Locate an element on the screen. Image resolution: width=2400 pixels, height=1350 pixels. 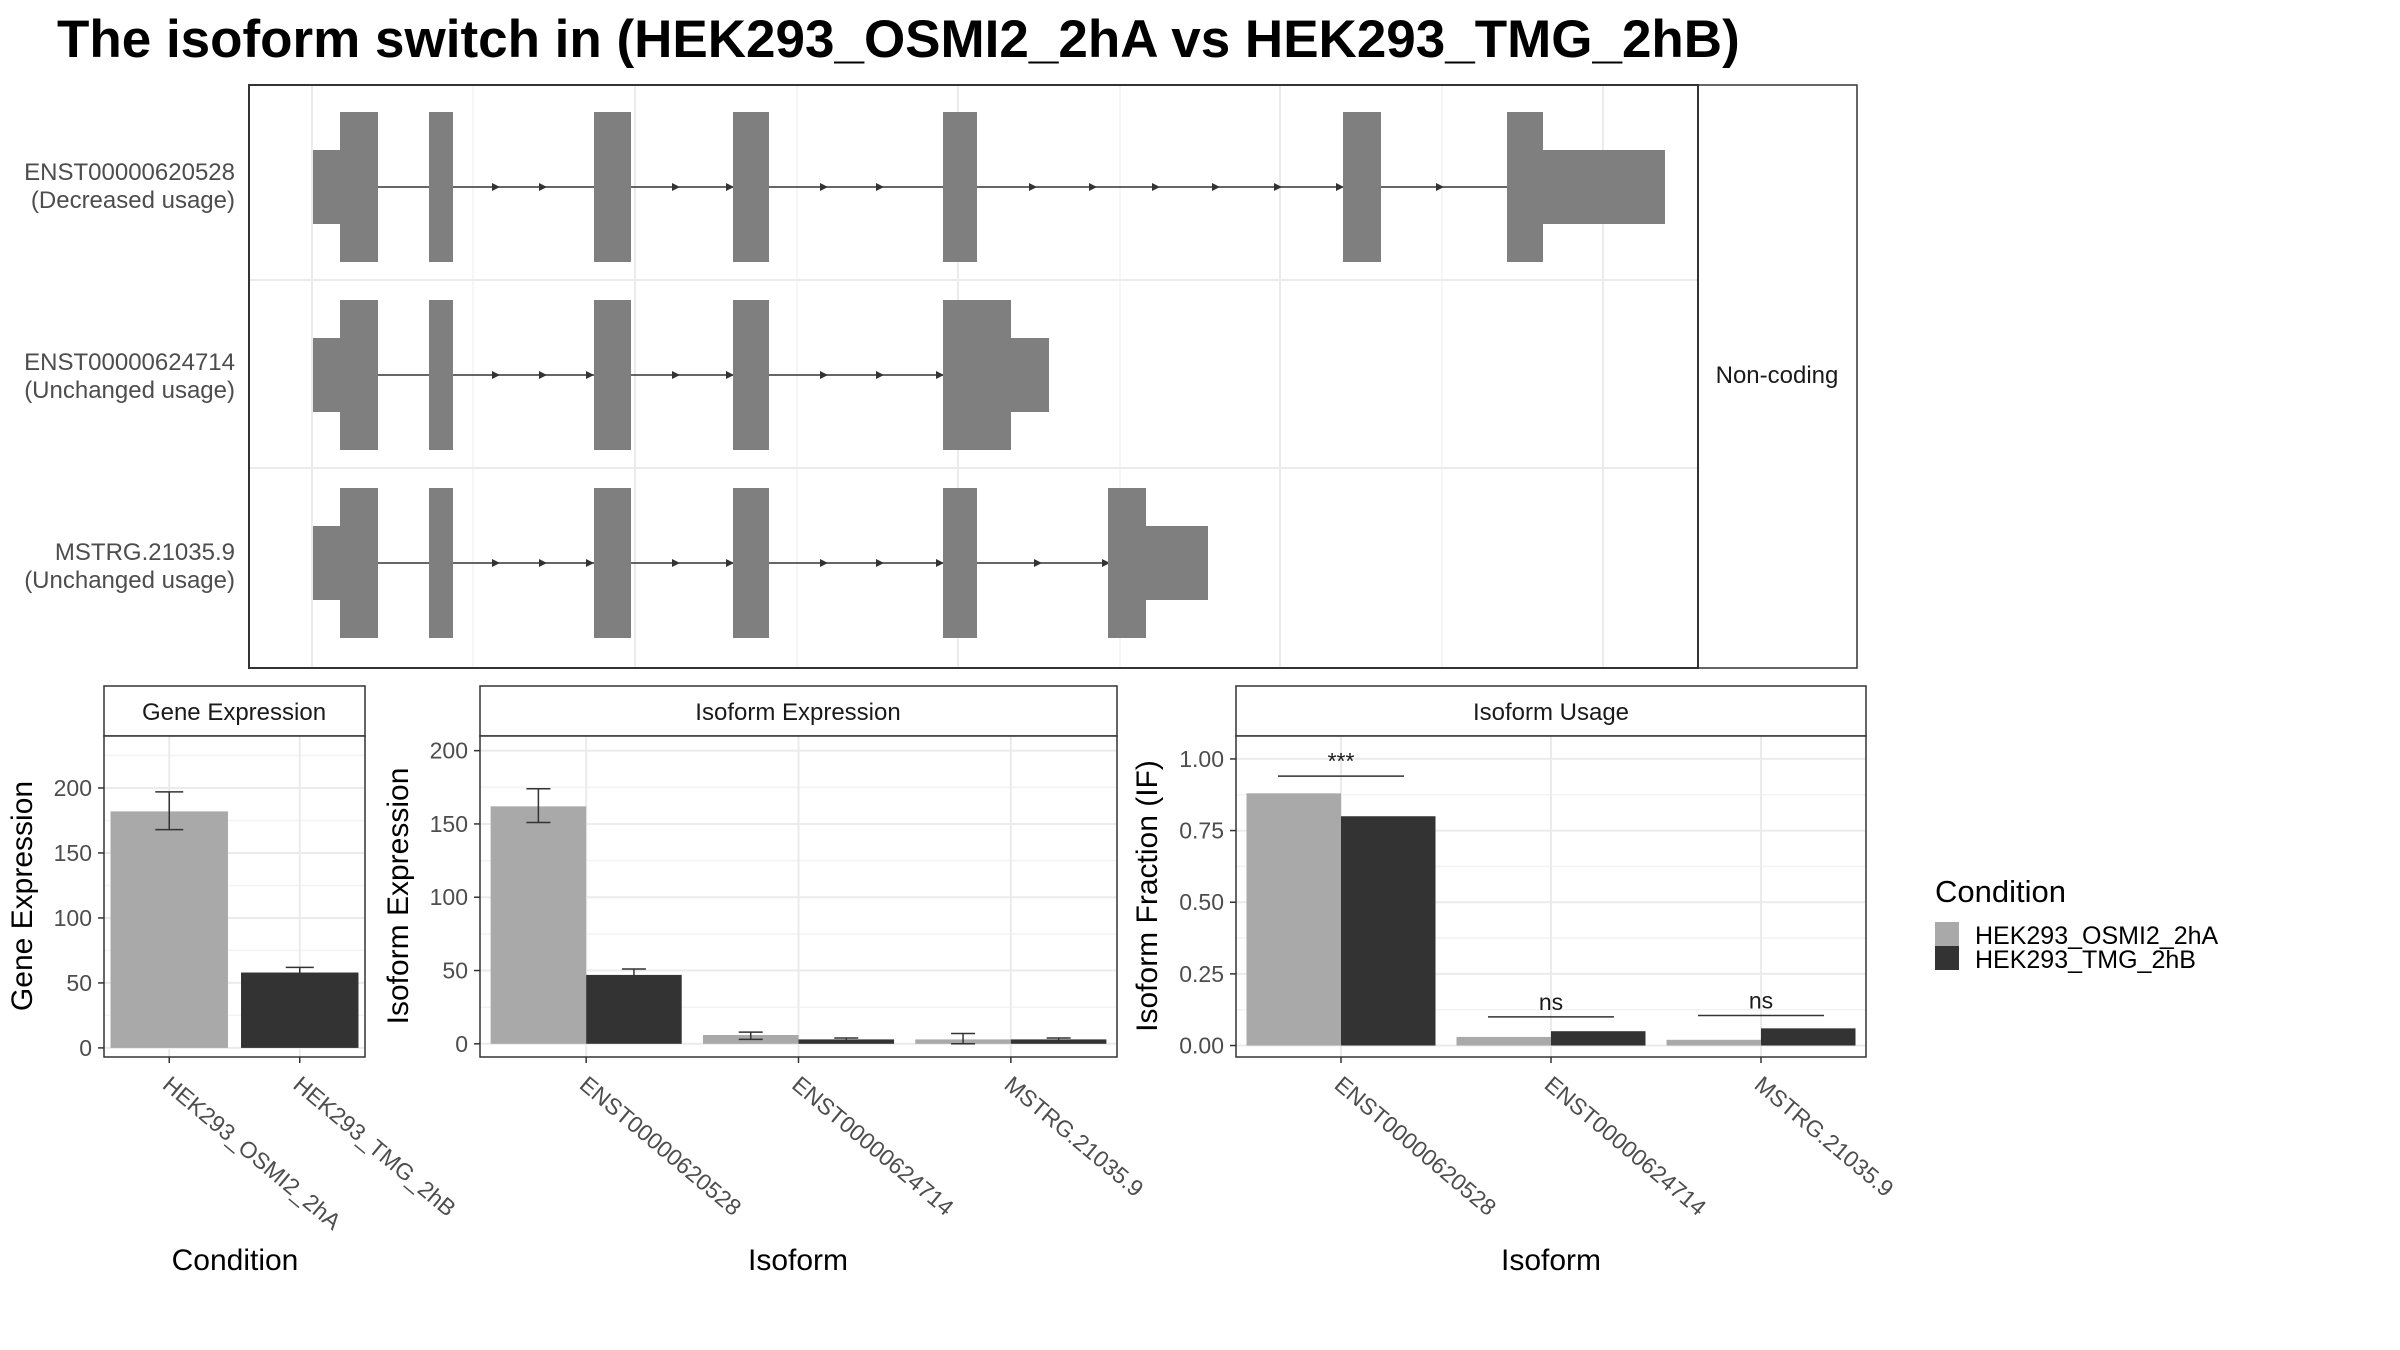
transcript-label-id: ENST00000620528 is located at coordinates (129, 172).